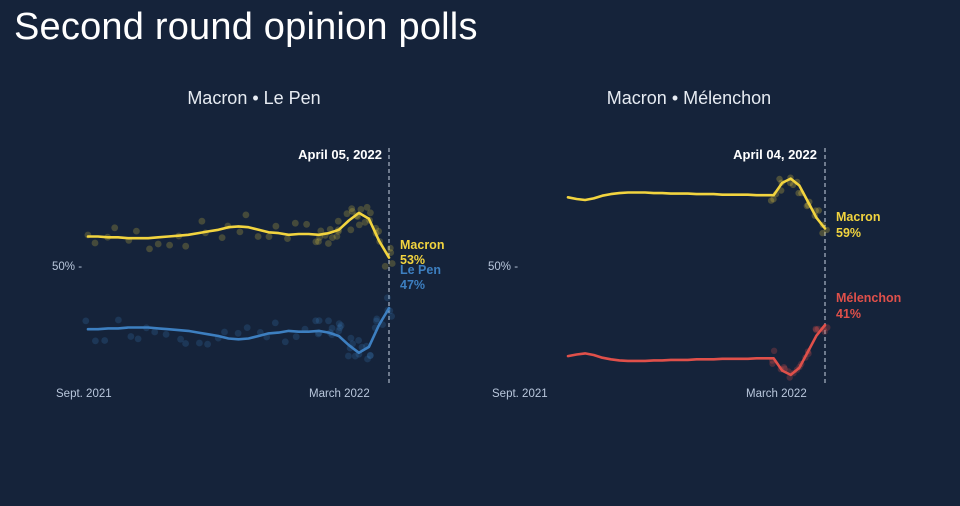 The width and height of the screenshot is (960, 506). I want to click on series-label-lepen: Le Pen, so click(420, 270).